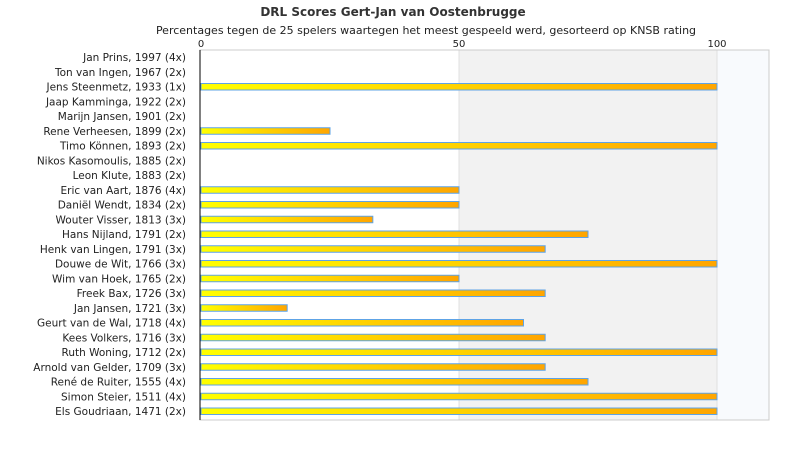 The height and width of the screenshot is (454, 790). Describe the element at coordinates (120, 412) in the screenshot. I see `category-label: Els Goudriaan, 1471 (2x)` at that location.